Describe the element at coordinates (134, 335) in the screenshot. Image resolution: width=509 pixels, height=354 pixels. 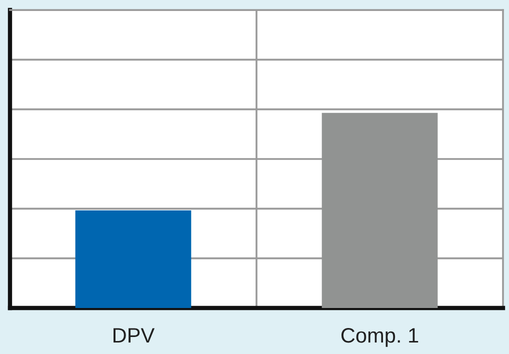
I see `x-tick-label: DPV` at that location.